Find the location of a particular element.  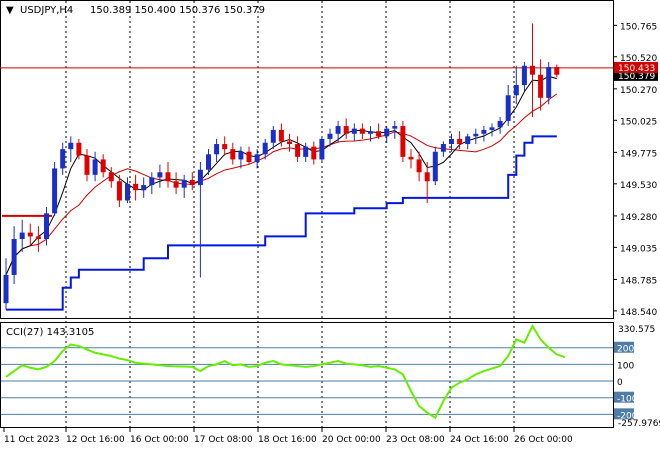

cci-level-label: 100 is located at coordinates (625, 366).